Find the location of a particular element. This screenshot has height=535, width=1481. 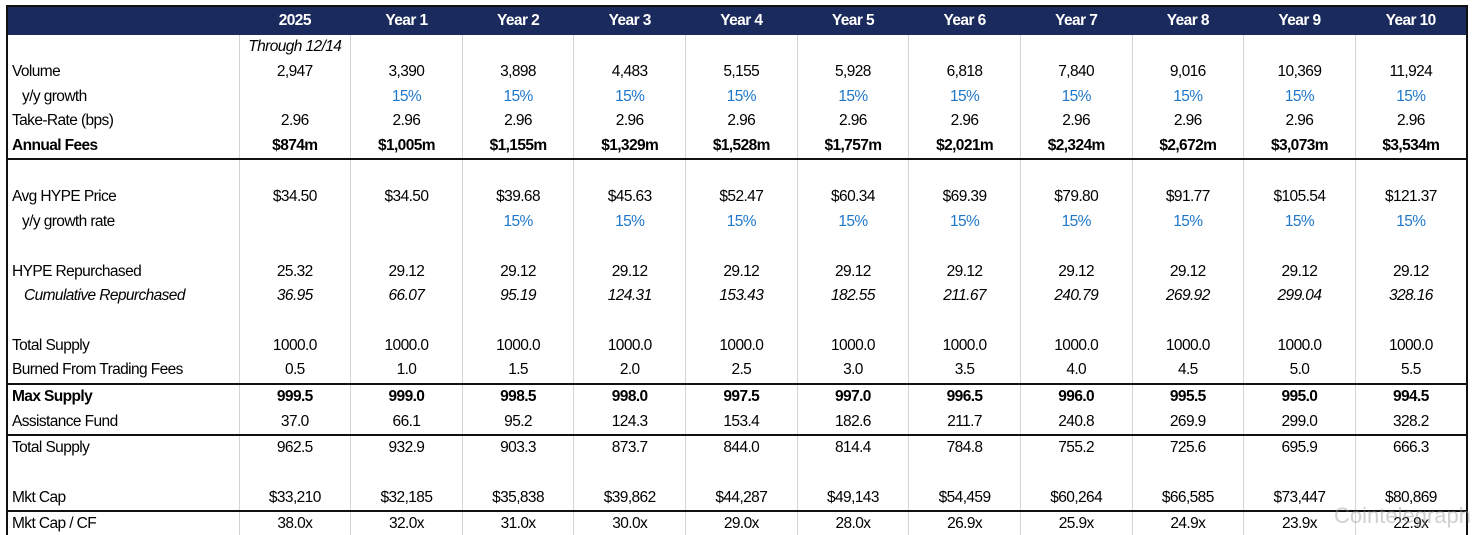

cell: 328.16 is located at coordinates (1410, 296).